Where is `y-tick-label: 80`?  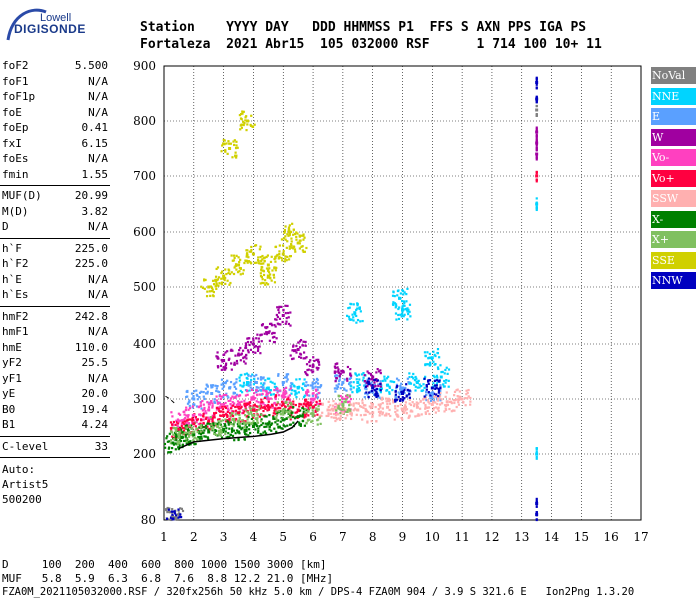
y-tick-label: 80 is located at coordinates (148, 520).